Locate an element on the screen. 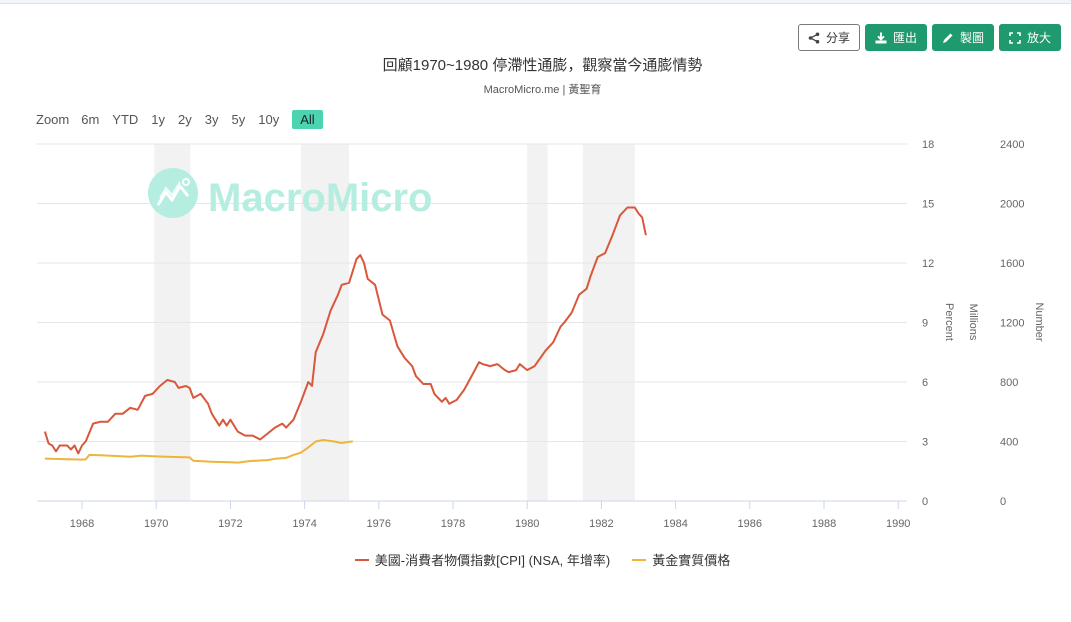  y-left-tick-label: 6 is located at coordinates (925, 383).